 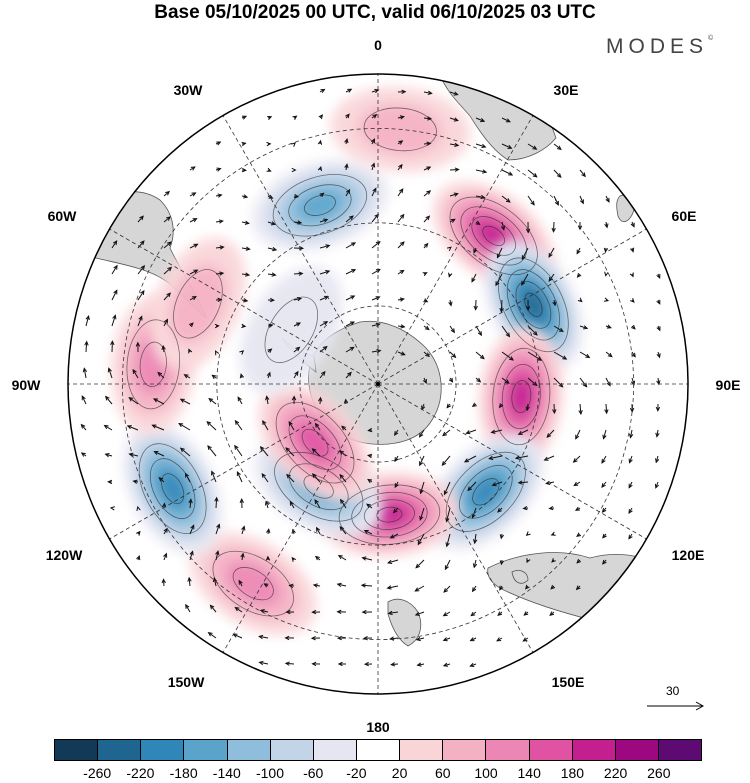 I want to click on new-zealand-land, so click(x=404, y=622).